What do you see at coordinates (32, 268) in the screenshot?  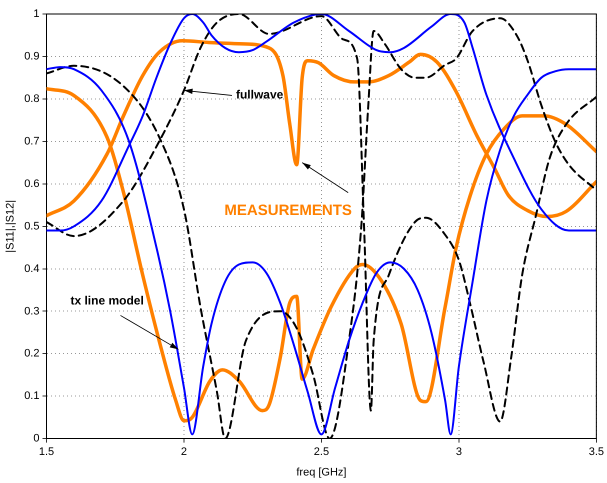 I see `y-tick-label: 0.4` at bounding box center [32, 268].